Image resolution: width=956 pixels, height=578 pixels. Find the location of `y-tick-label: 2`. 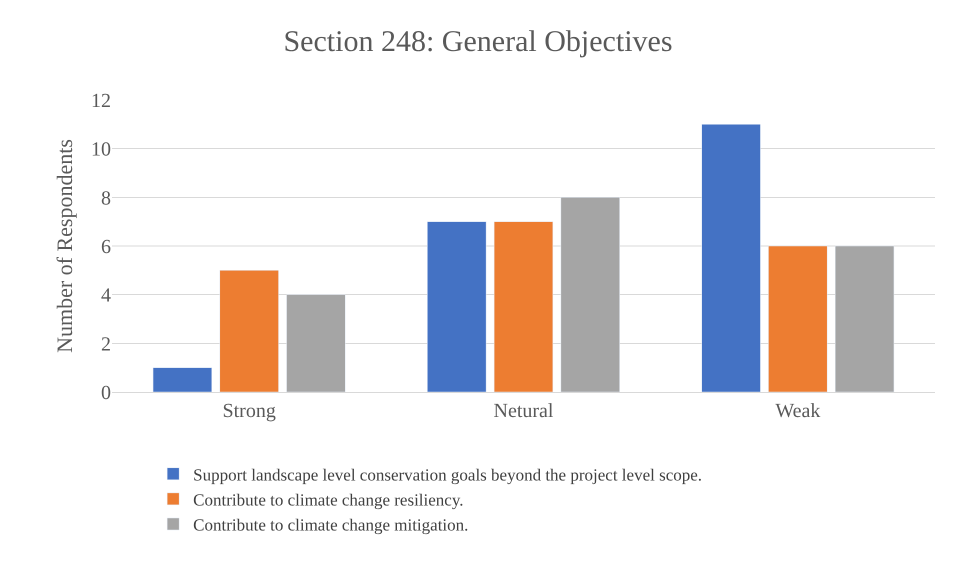

y-tick-label: 2 is located at coordinates (106, 344).